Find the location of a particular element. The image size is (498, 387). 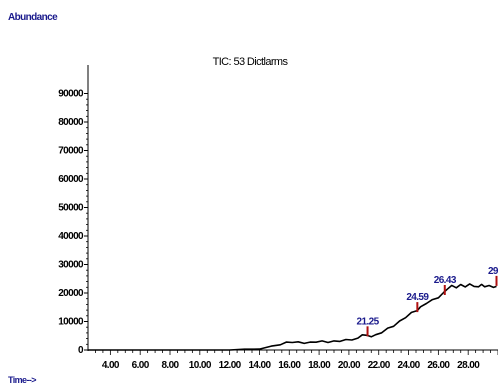

x-tick-label: 18.00 is located at coordinates (319, 365).